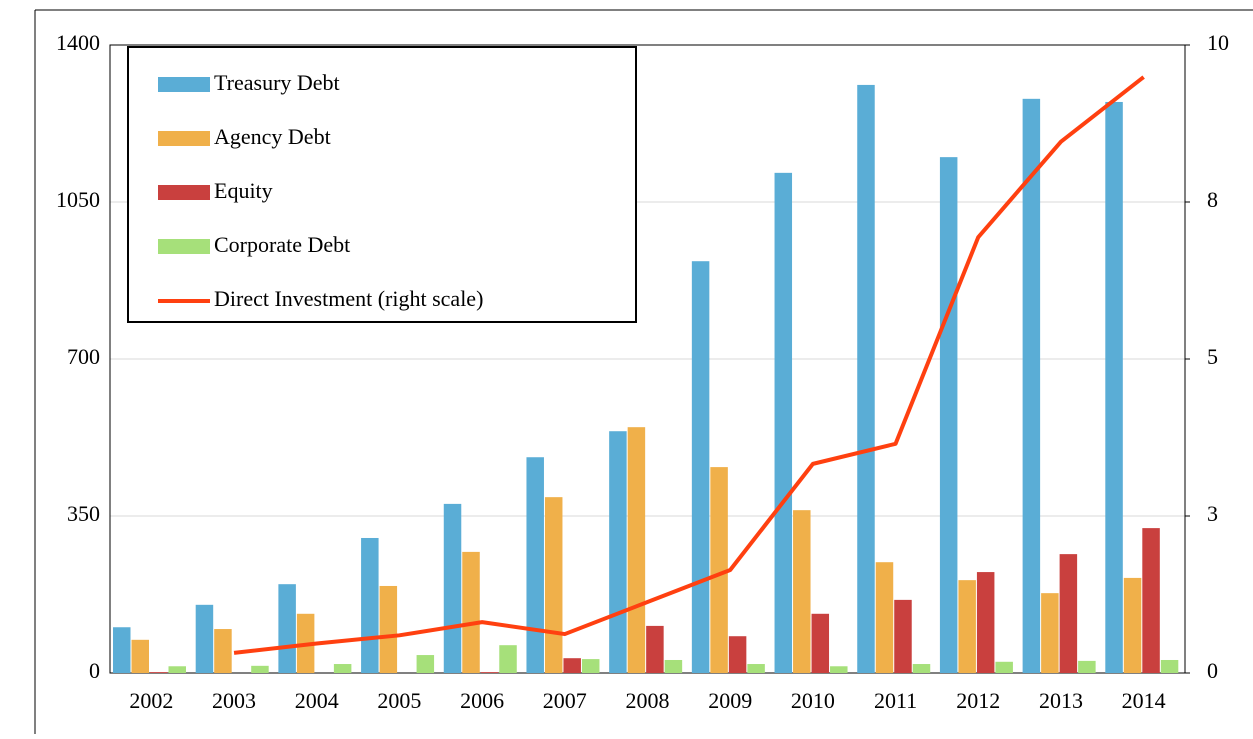  I want to click on y2-tick-label: 10, so click(1218, 42).